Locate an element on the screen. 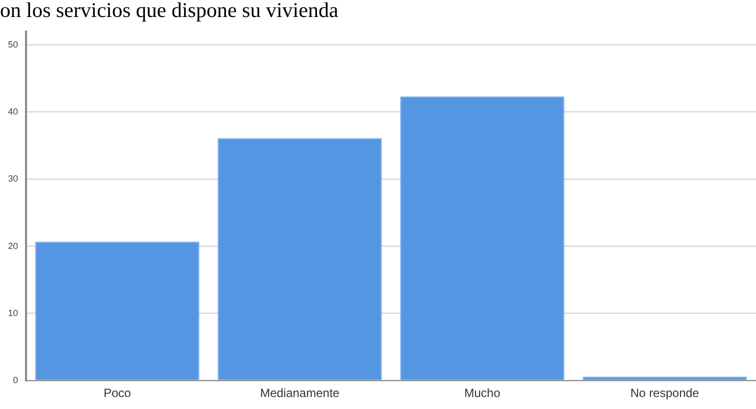 The width and height of the screenshot is (756, 409). x-tick-label: Poco is located at coordinates (118, 393).